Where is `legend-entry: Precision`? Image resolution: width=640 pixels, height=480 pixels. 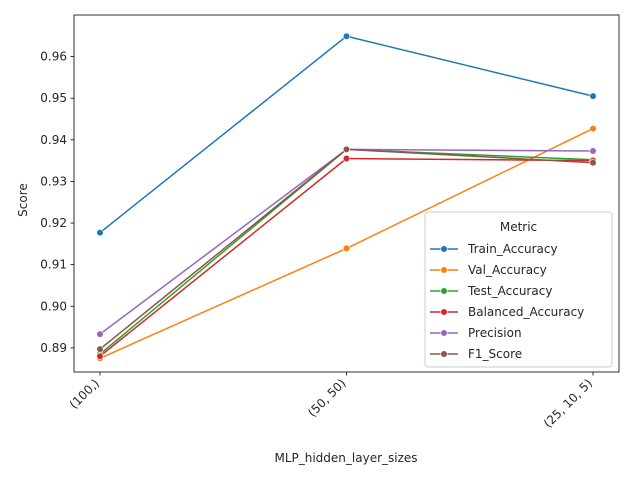 legend-entry: Precision is located at coordinates (476, 333).